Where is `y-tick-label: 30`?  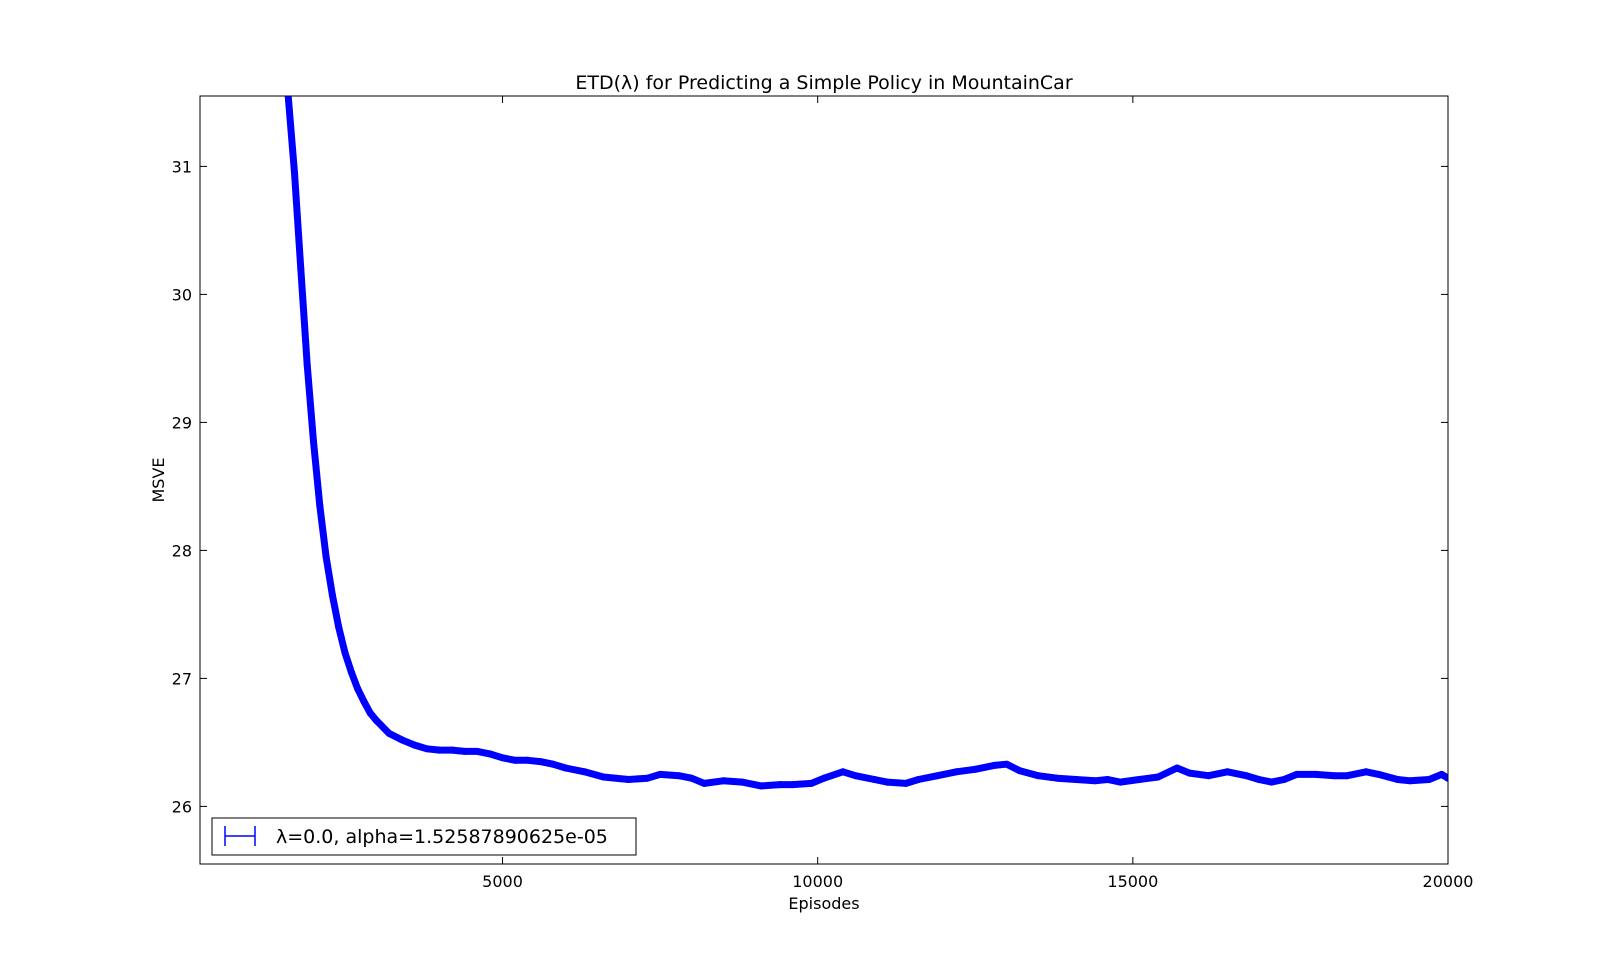
y-tick-label: 30 is located at coordinates (182, 294).